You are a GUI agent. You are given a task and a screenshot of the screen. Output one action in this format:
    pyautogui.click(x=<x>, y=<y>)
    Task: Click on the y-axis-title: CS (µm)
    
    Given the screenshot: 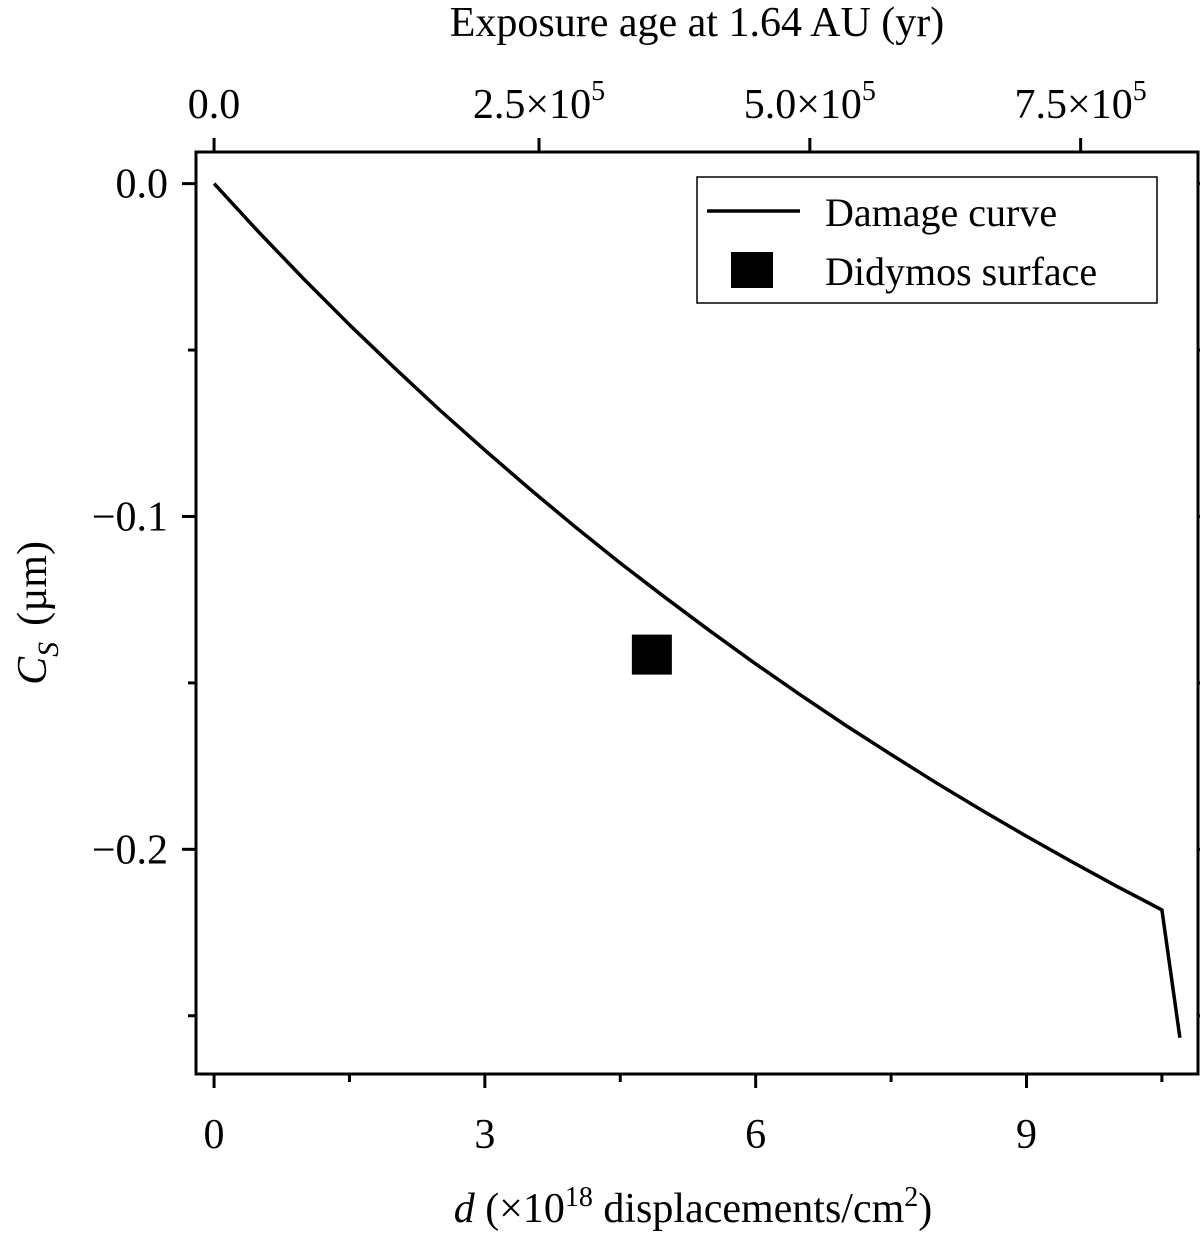 What is the action you would take?
    pyautogui.click(x=37, y=613)
    